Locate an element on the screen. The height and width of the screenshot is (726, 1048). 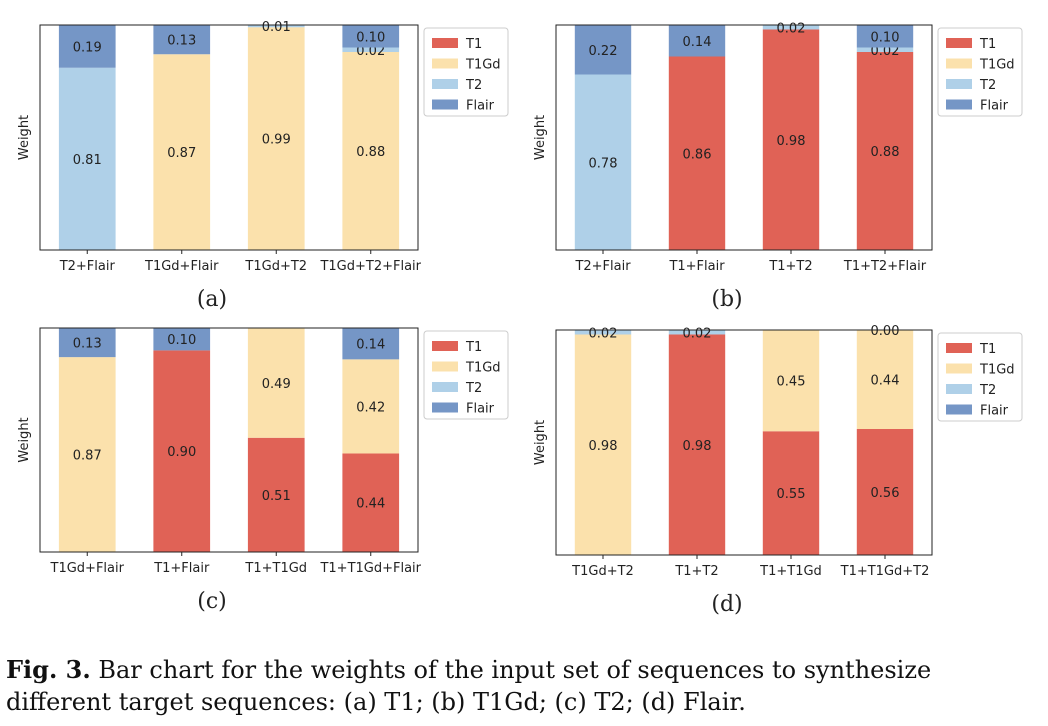
bar-value-label: 0.51 is located at coordinates (276, 496).